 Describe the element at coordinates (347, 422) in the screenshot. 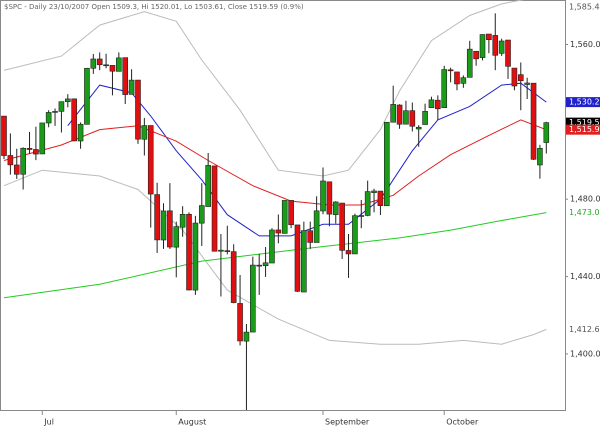

I see `x-tick-label: September` at that location.